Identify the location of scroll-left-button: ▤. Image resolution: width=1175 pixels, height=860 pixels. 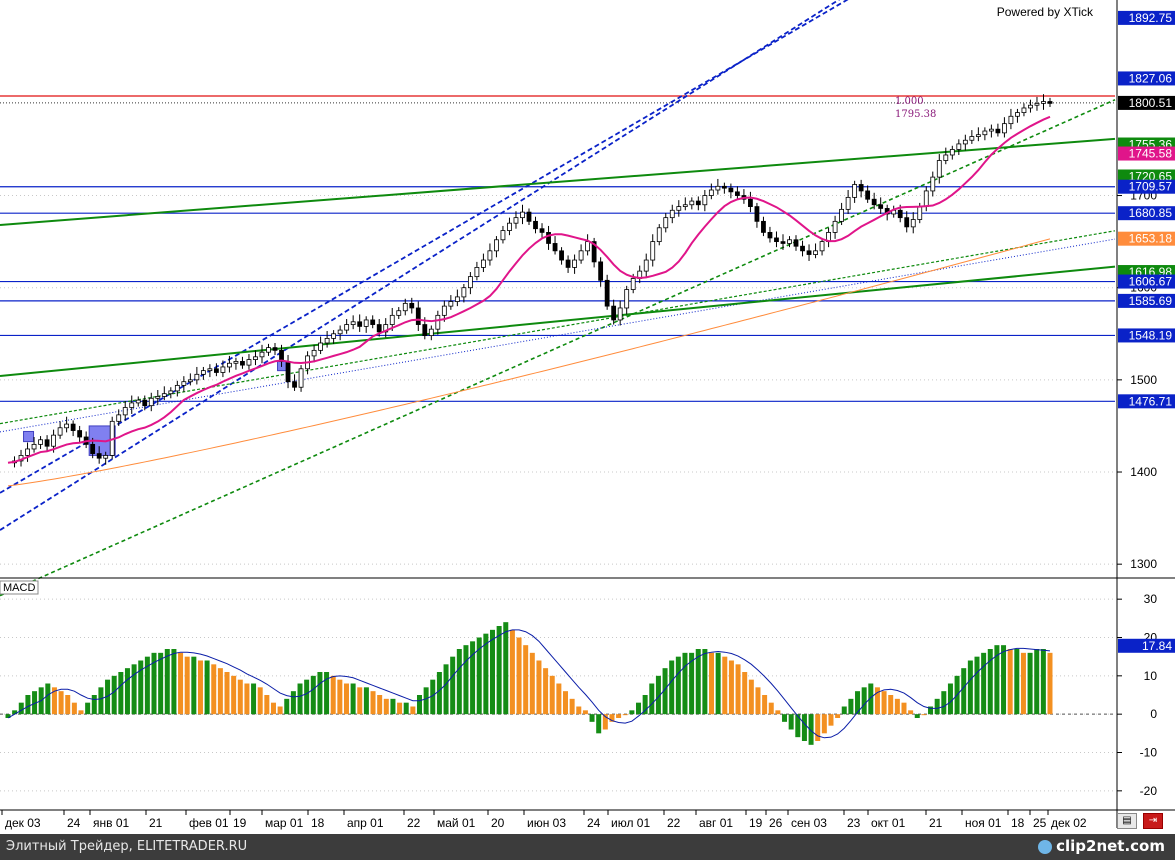
(1127, 821).